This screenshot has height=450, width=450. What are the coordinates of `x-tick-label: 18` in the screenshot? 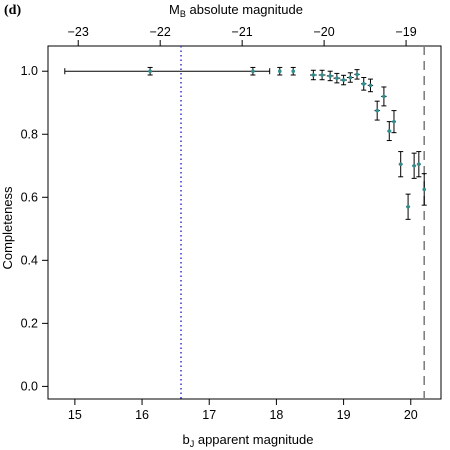 It's located at (276, 415).